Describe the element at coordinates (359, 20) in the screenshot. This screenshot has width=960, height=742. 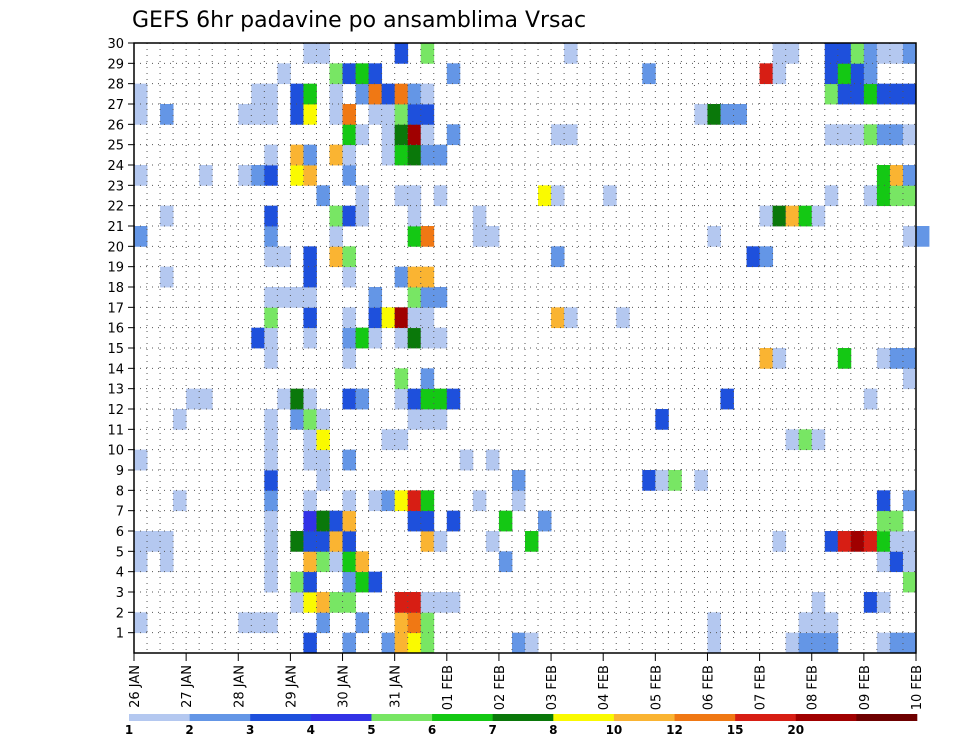
I see `chart-title: GEFS 6hr padavine po ansamblima Vrsac` at that location.